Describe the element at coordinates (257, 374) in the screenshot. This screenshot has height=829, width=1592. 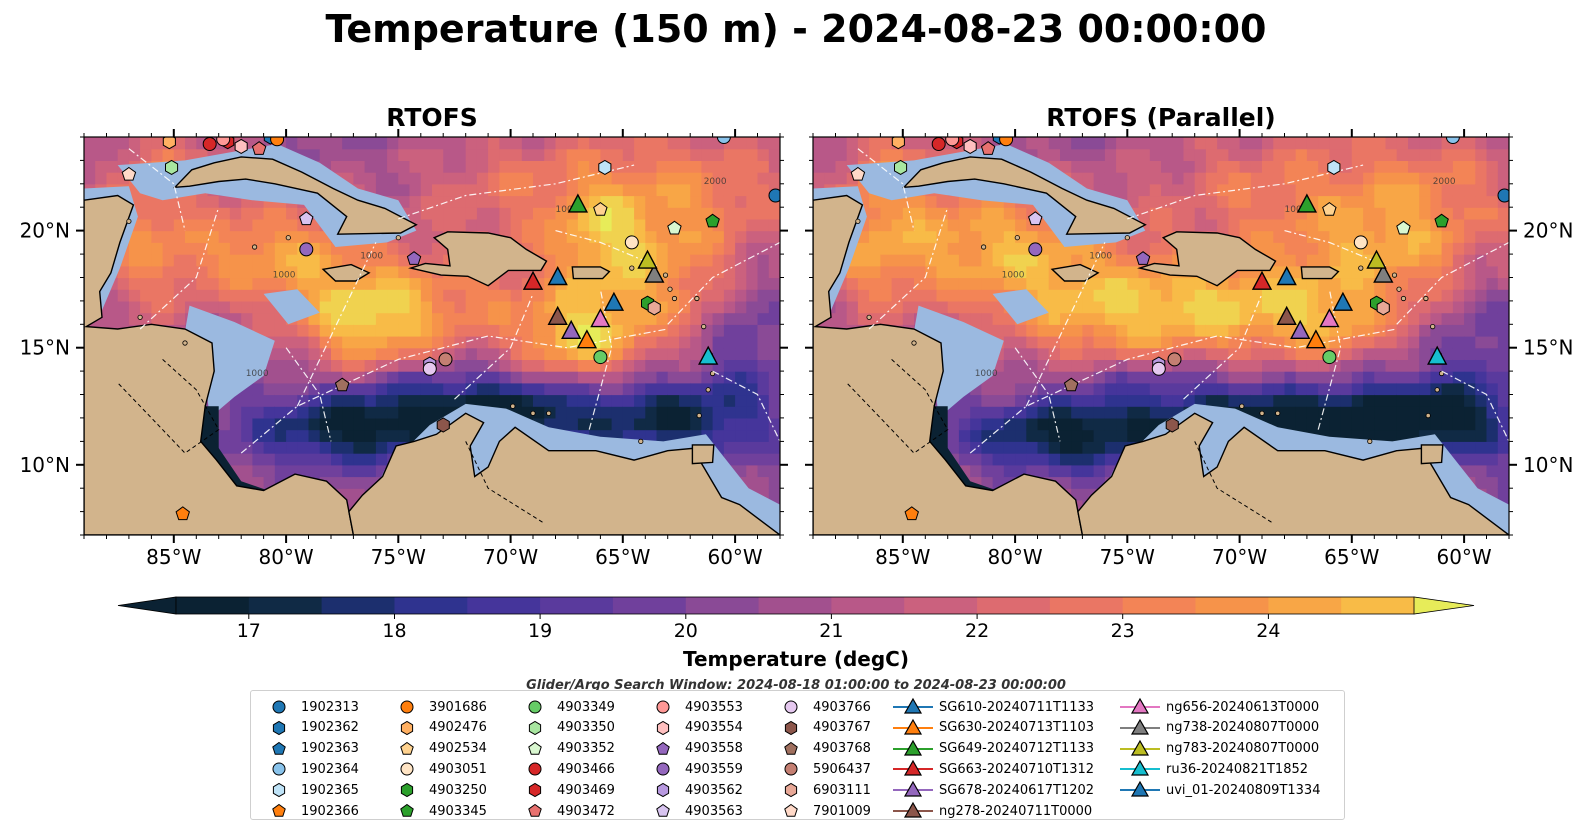
I see `contour-label: 1000` at that location.